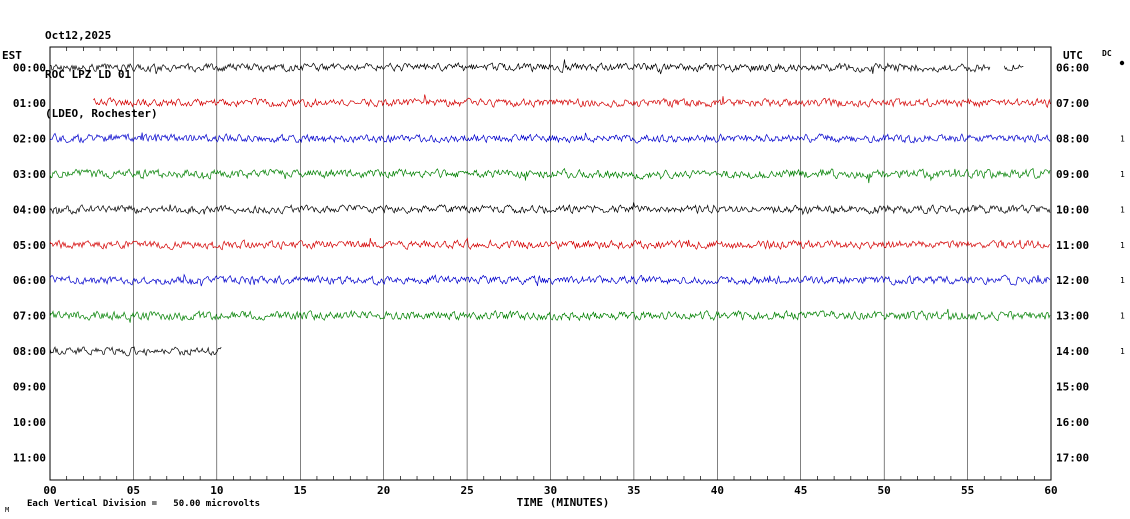 The width and height of the screenshot is (1130, 519). I want to click on gain-labels: 1 1 1 1 1 1 1, so click(1122, 245).